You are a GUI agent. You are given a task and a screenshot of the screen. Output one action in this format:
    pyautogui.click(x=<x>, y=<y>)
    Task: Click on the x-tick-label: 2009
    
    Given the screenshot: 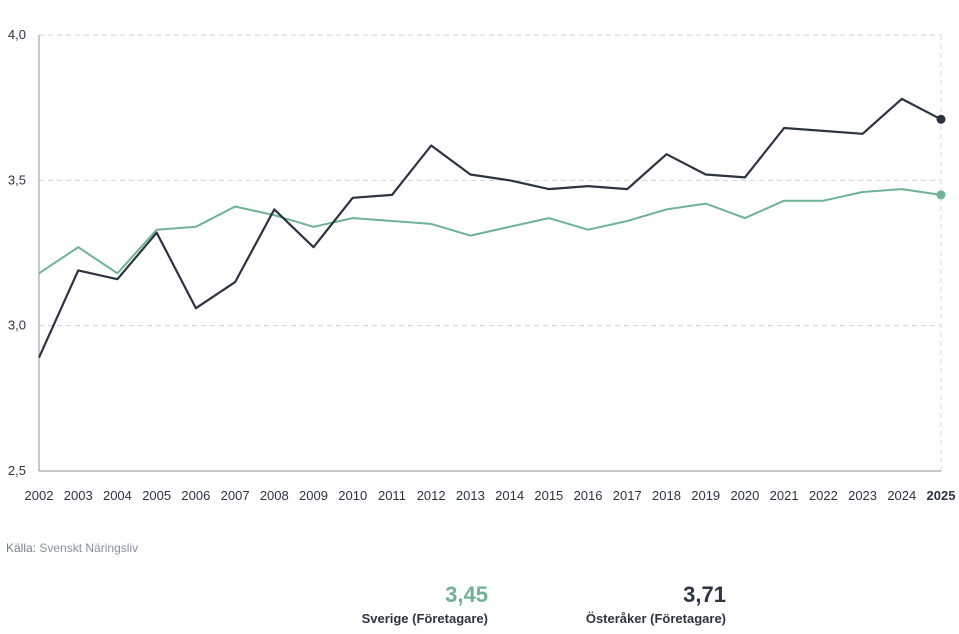 What is the action you would take?
    pyautogui.click(x=313, y=495)
    